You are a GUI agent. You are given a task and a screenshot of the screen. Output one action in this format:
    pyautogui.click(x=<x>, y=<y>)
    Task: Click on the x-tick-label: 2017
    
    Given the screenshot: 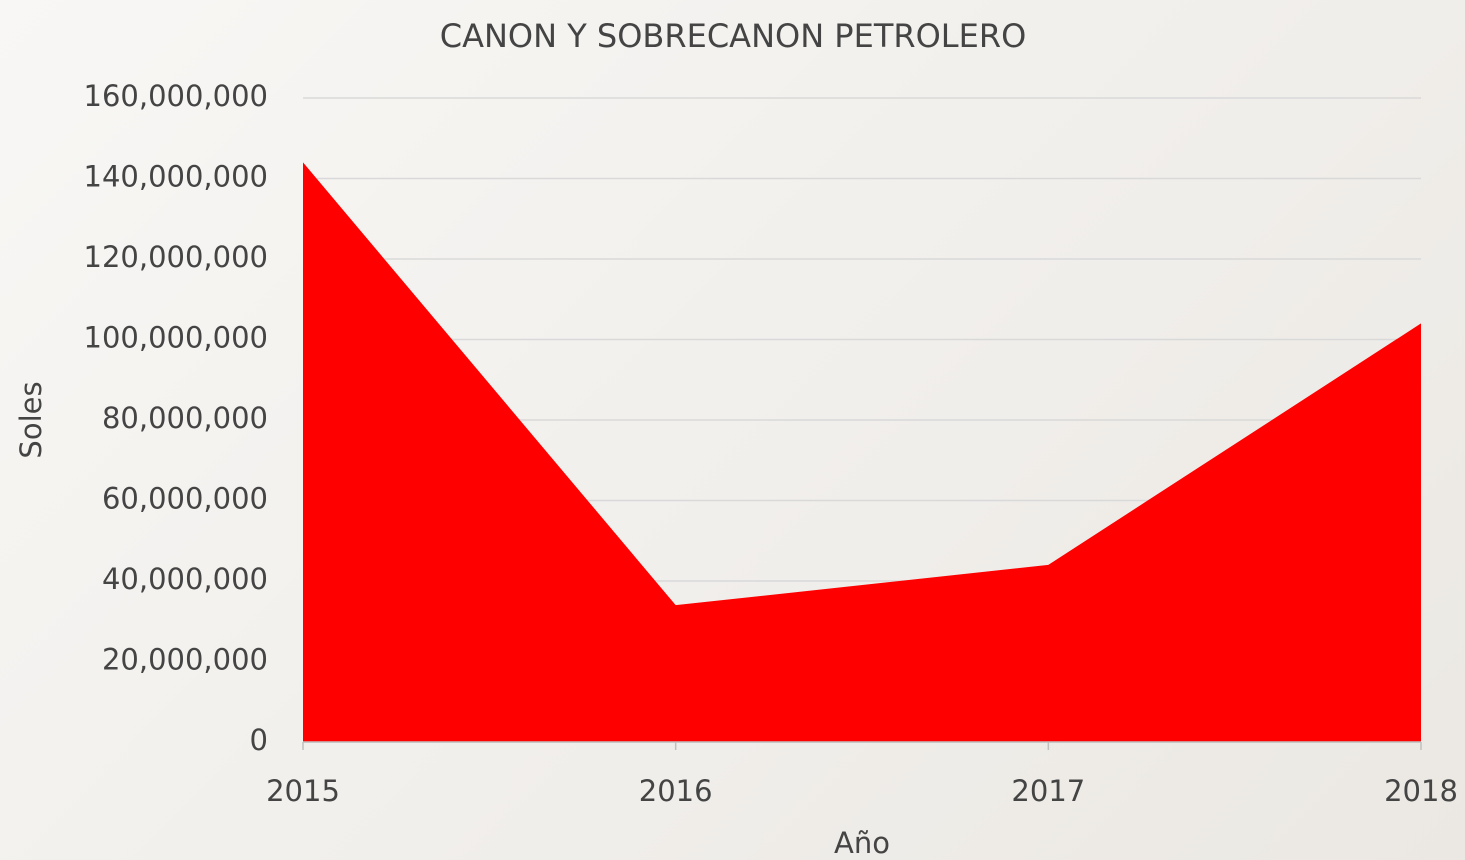 What is the action you would take?
    pyautogui.click(x=1048, y=791)
    